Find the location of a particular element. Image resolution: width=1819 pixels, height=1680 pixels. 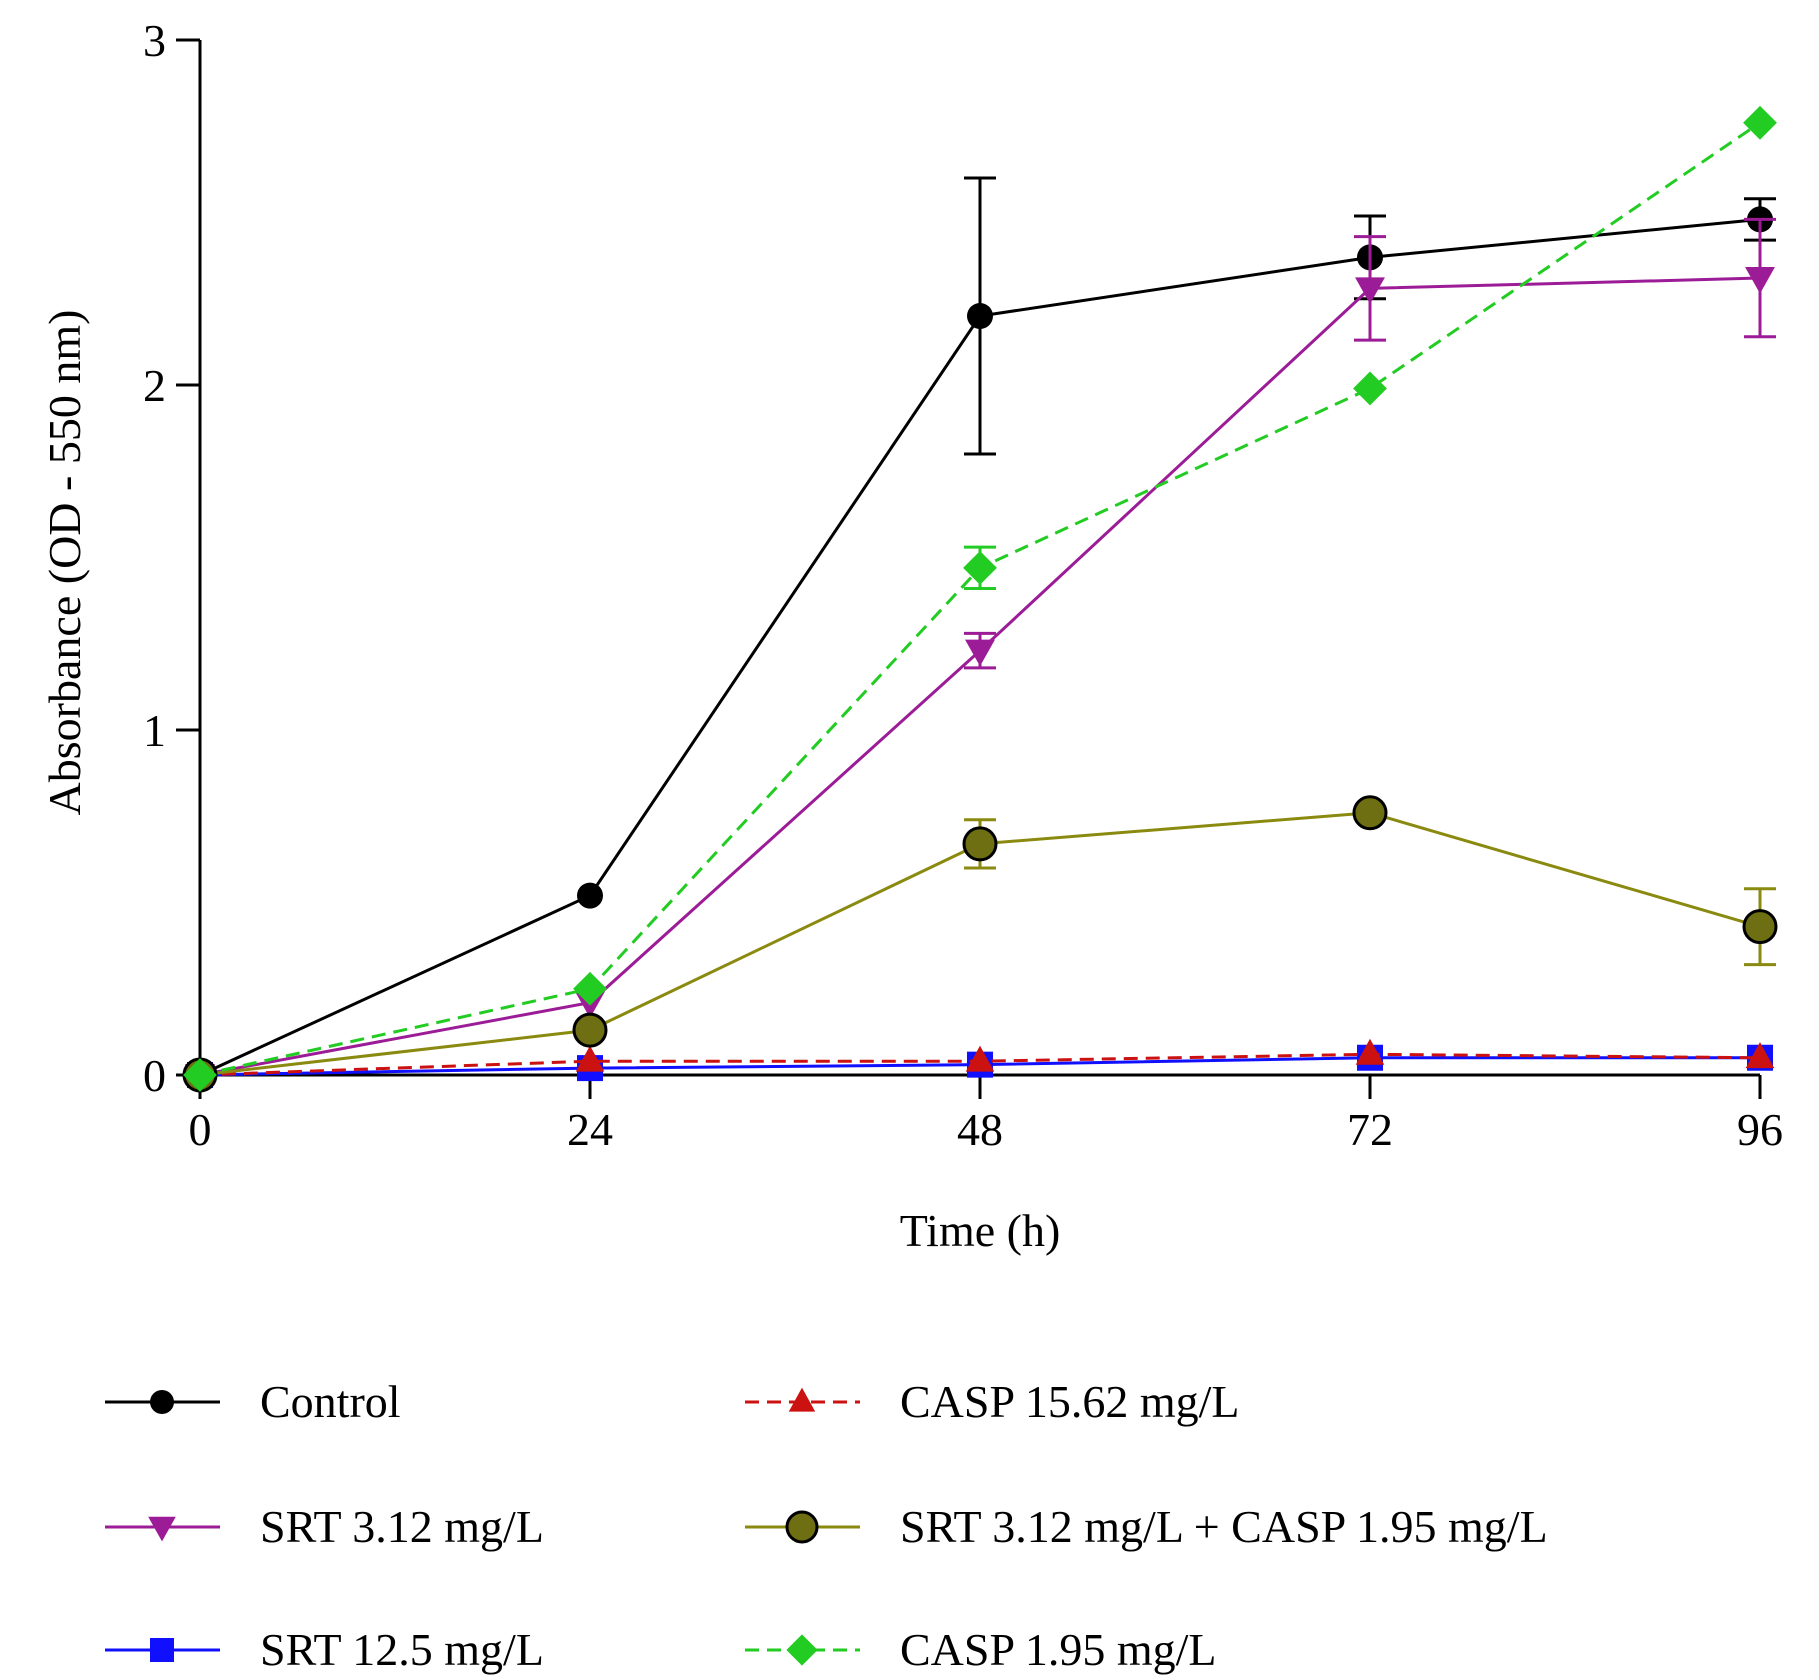

y-tick-label: 3 is located at coordinates (154, 40).